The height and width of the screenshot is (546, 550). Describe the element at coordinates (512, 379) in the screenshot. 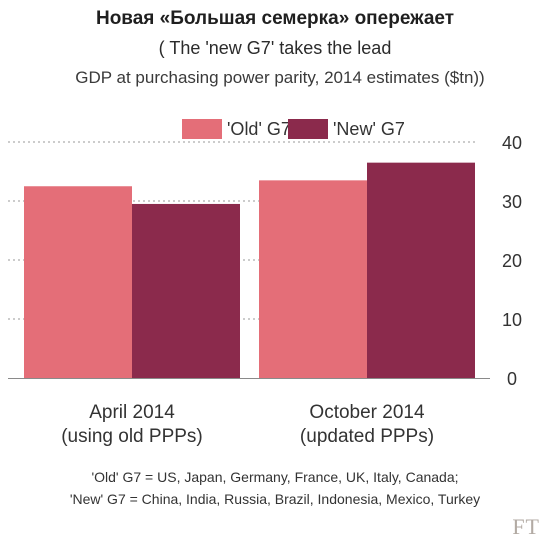

I see `y-tick-label: 0` at that location.